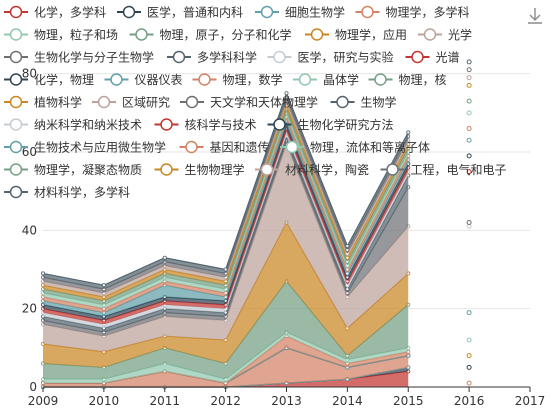 The width and height of the screenshot is (550, 420). What do you see at coordinates (287, 397) in the screenshot?
I see `axes: 2009 2010 2011 2012 2013 2014 2015 2016 2017` at bounding box center [287, 397].